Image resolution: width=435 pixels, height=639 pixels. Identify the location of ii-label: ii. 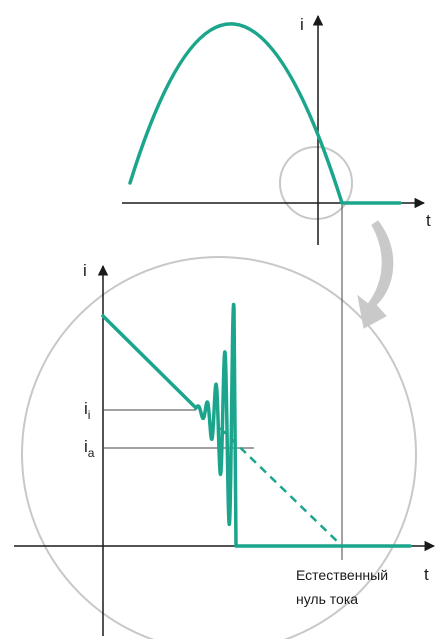
(87, 410).